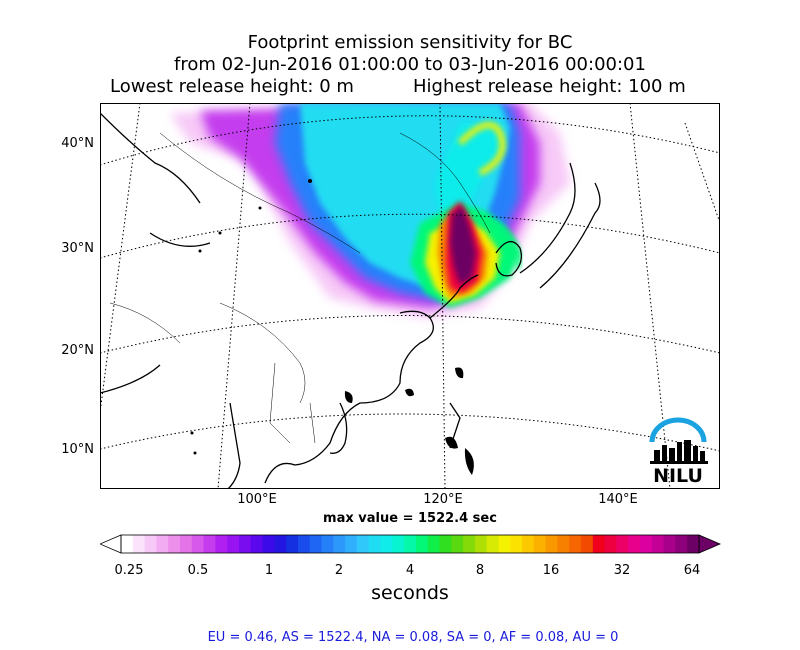  Describe the element at coordinates (410, 593) in the screenshot. I see `colorbar-units: seconds` at that location.